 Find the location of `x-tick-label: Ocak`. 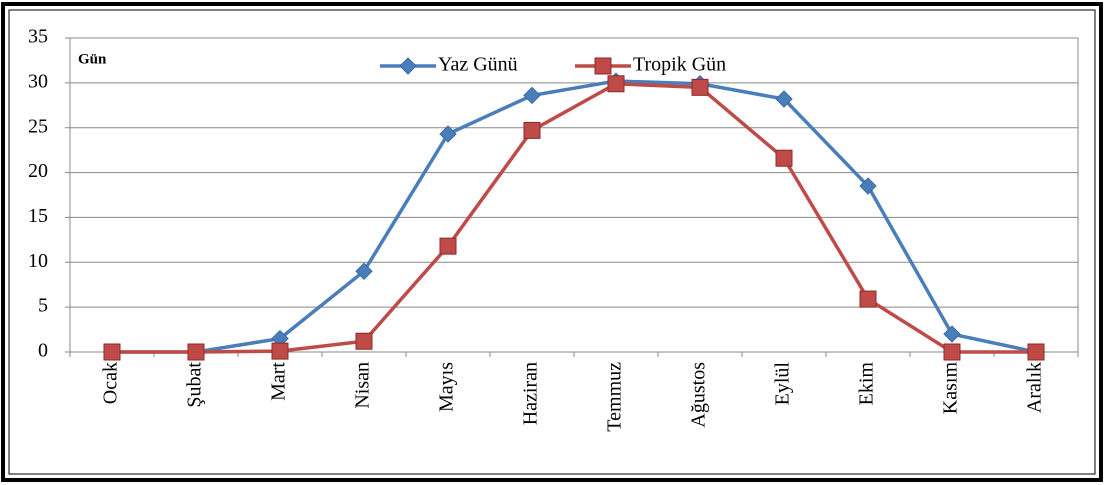

x-tick-label: Ocak is located at coordinates (111, 383).